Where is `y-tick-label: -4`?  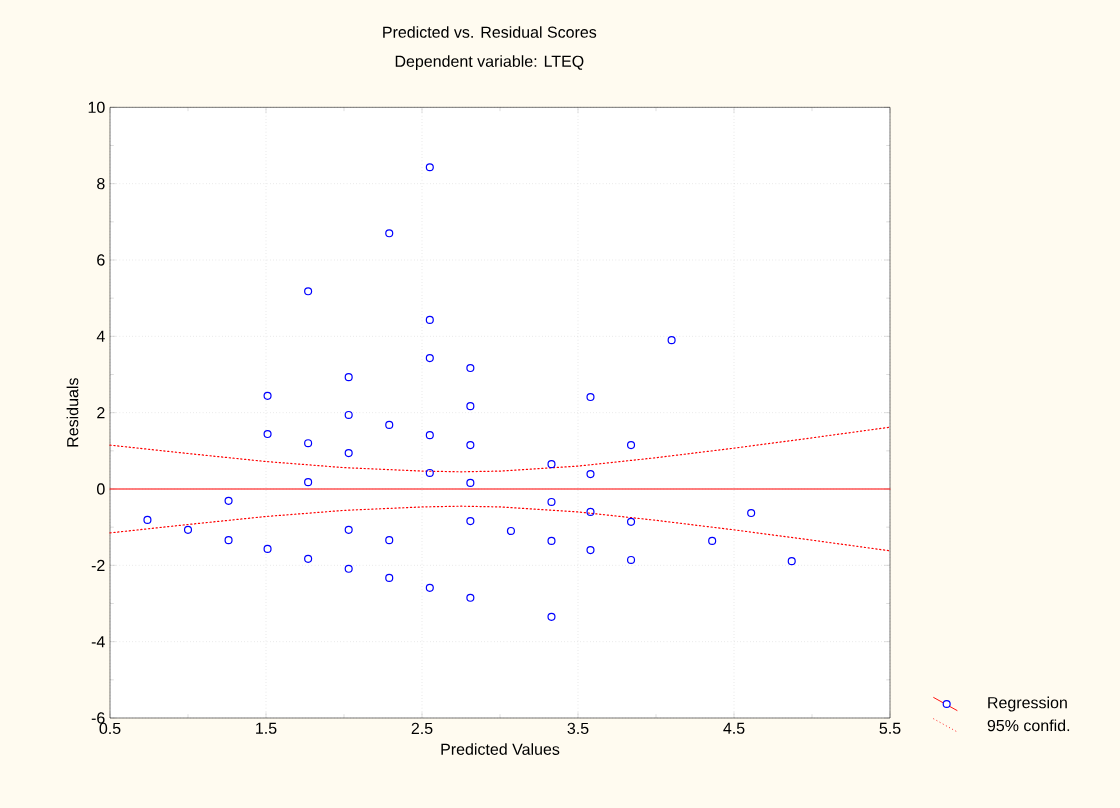 y-tick-label: -4 is located at coordinates (98, 642).